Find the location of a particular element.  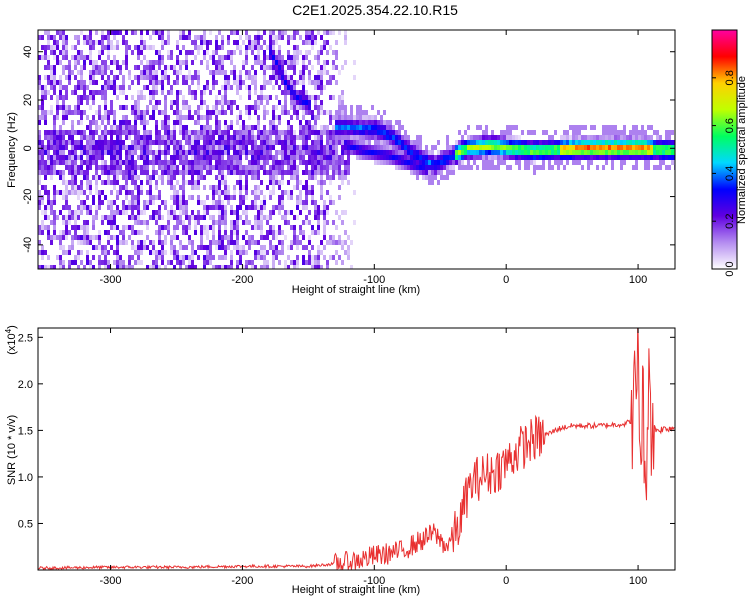

heatmap-cell-1932 is located at coordinates (234, 187).